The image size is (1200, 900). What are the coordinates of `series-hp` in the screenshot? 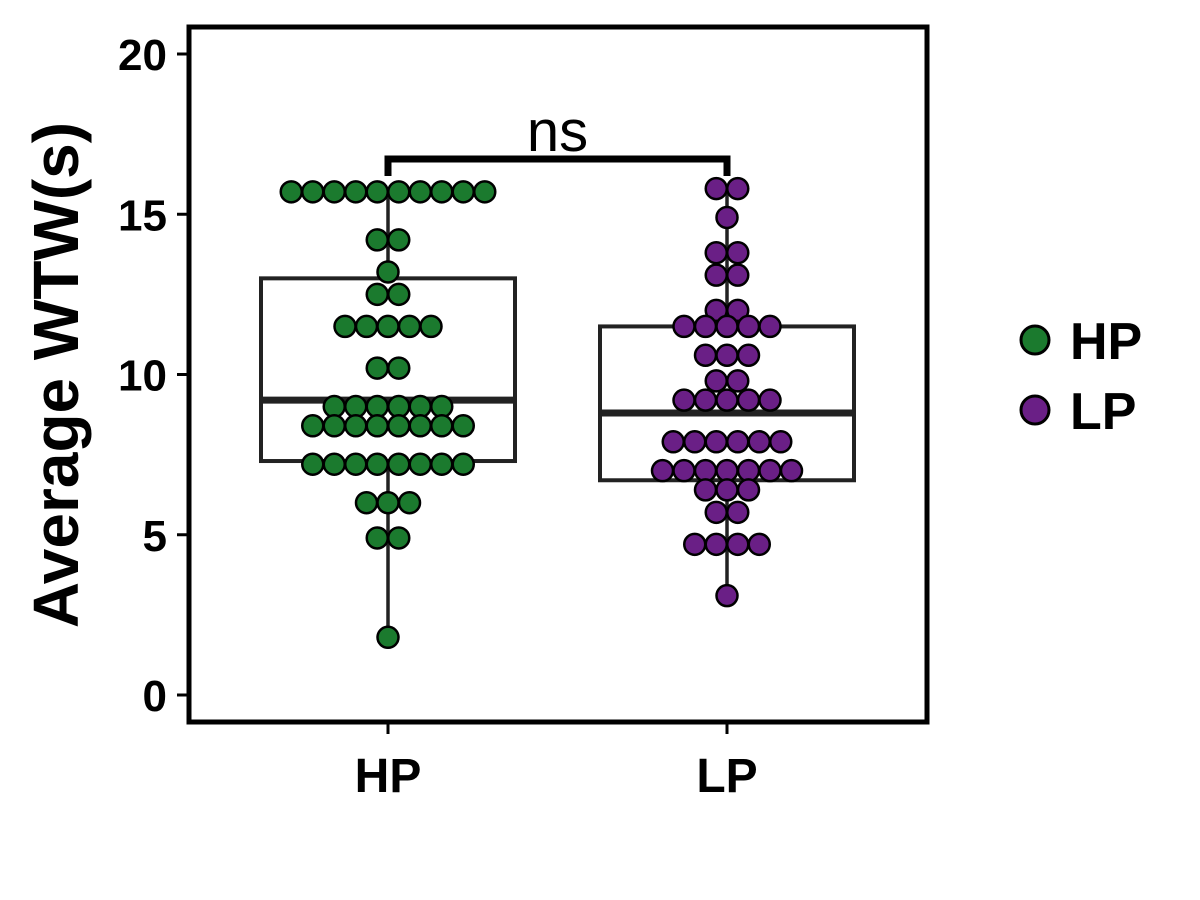 It's located at (388, 415).